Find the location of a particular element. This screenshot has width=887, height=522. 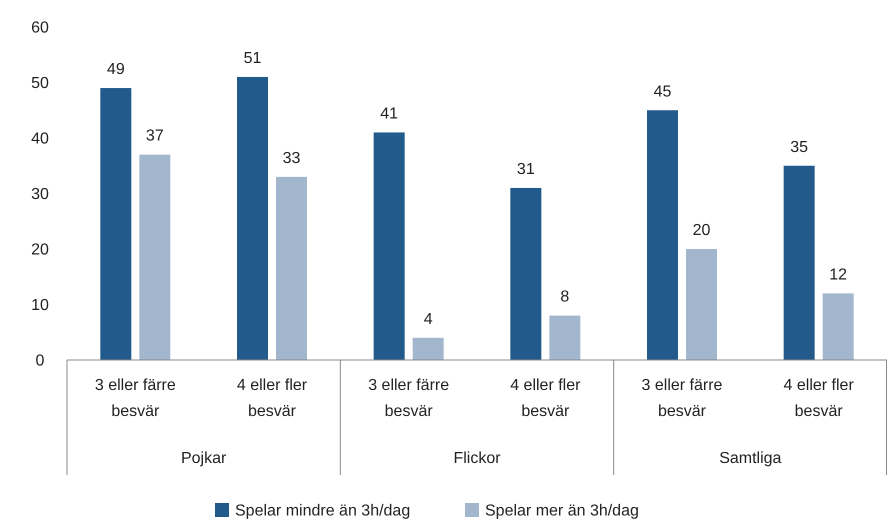

y-tick-label: 60 is located at coordinates (40, 28).